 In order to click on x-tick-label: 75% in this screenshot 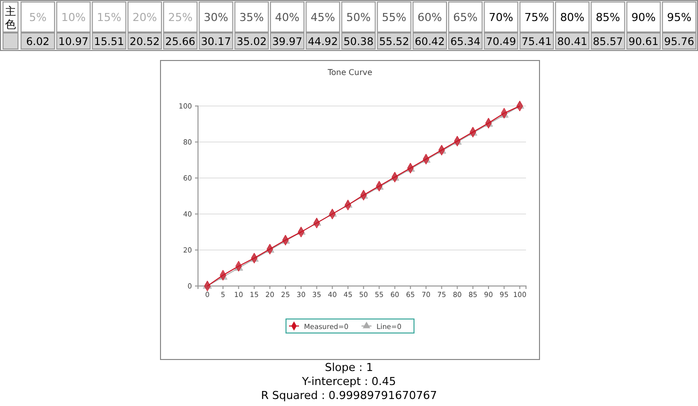, I will do `click(536, 17)`.